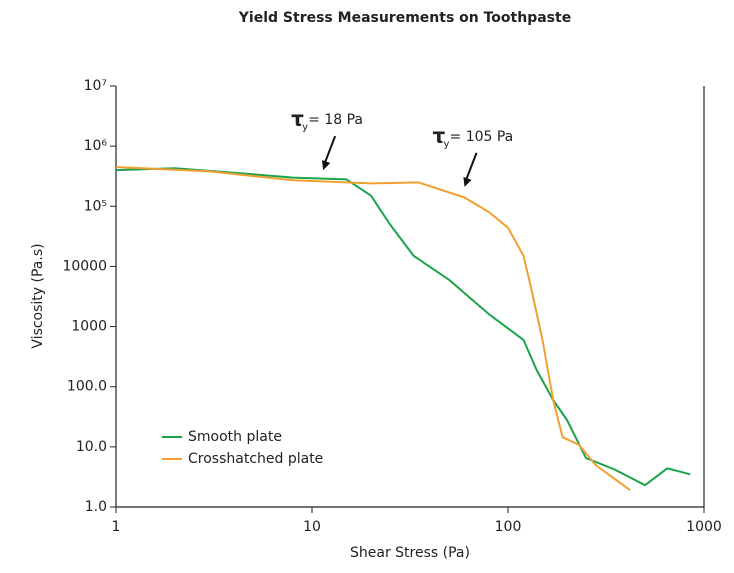  I want to click on chart-title: Yield Stress Measurements on Toothpaste, so click(404, 18).